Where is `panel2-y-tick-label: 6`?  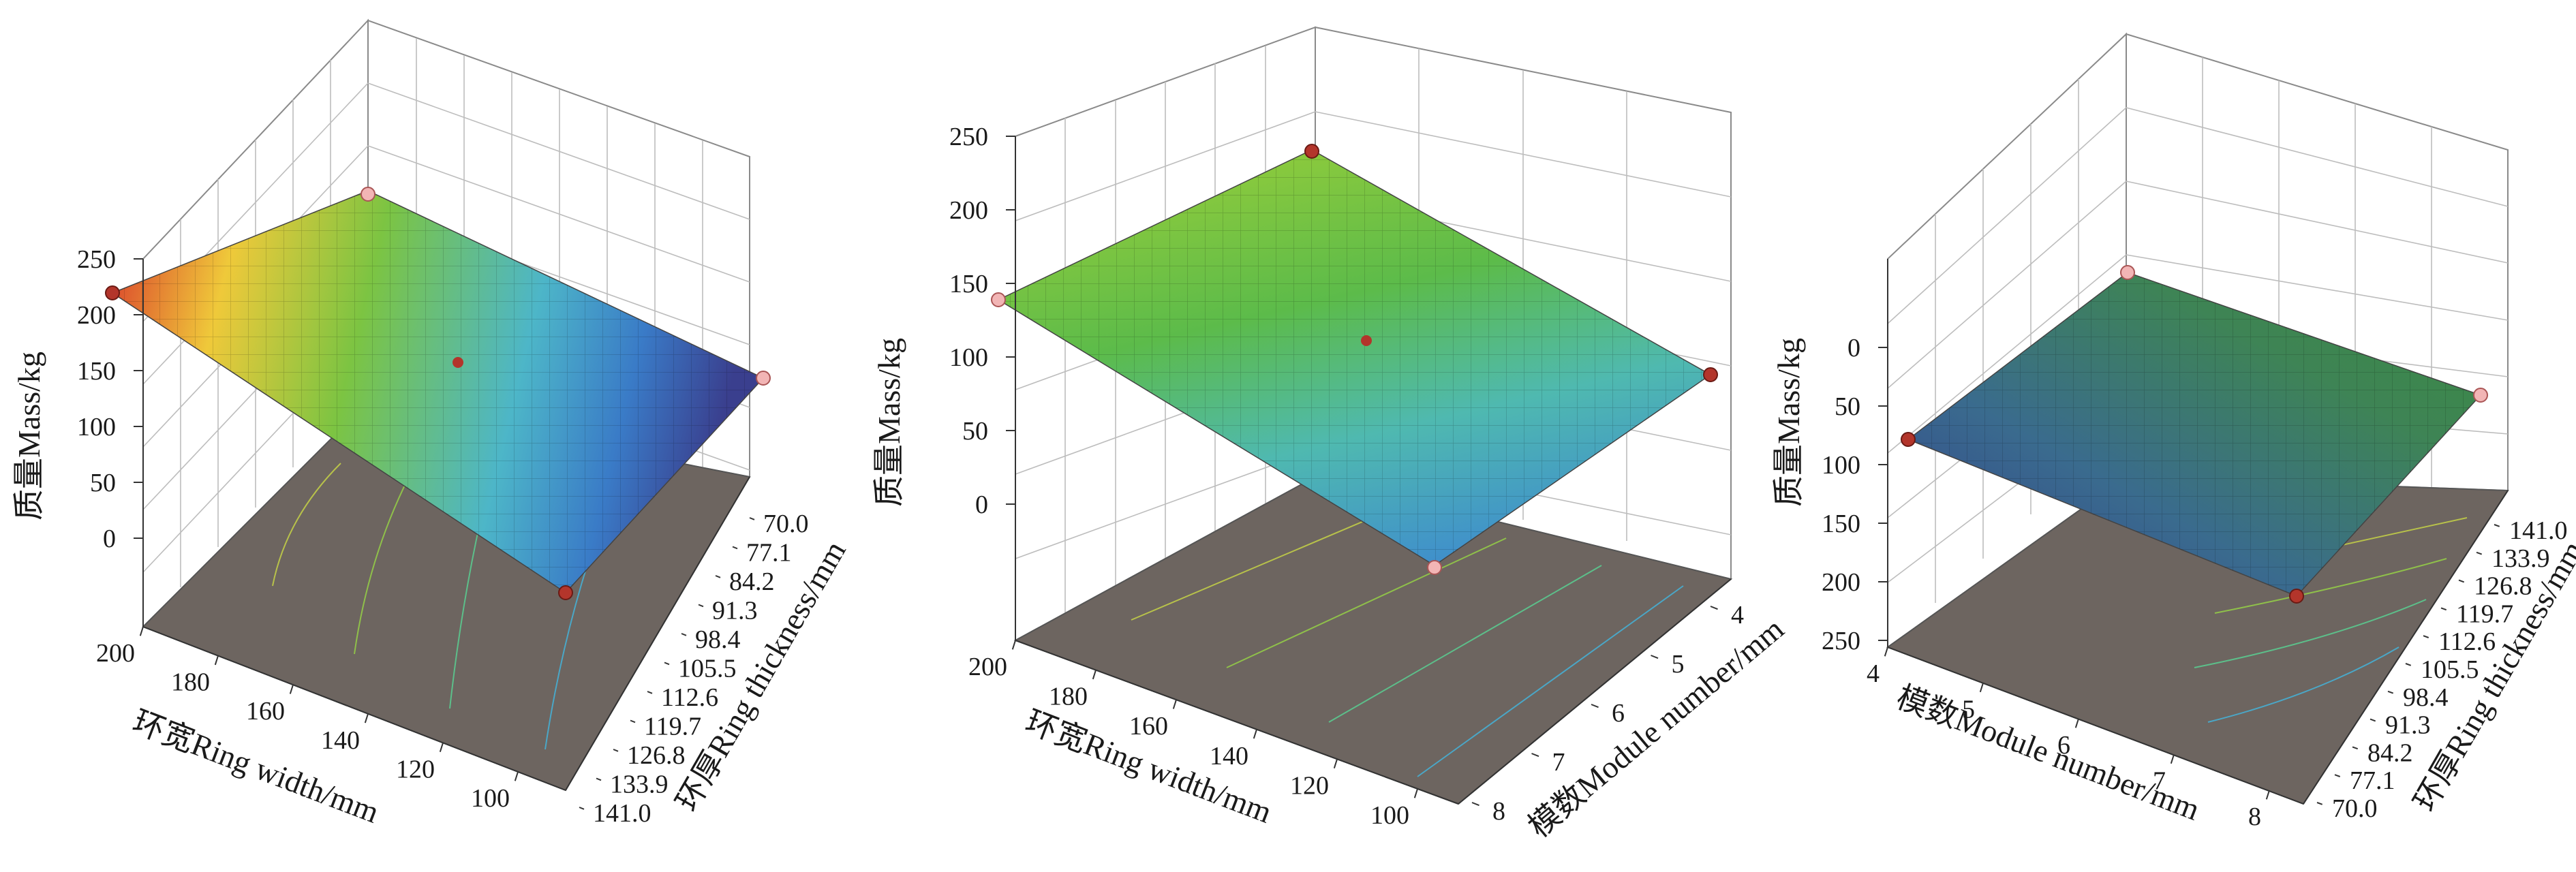 panel2-y-tick-label: 6 is located at coordinates (1618, 714).